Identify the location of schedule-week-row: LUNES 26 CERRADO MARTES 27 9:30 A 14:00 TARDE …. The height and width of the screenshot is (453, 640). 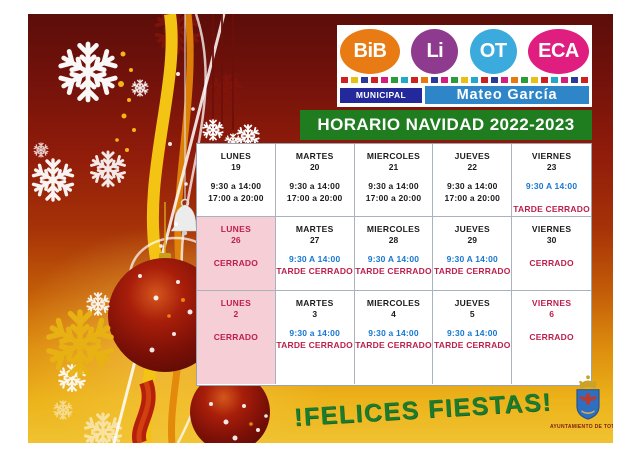
(394, 254).